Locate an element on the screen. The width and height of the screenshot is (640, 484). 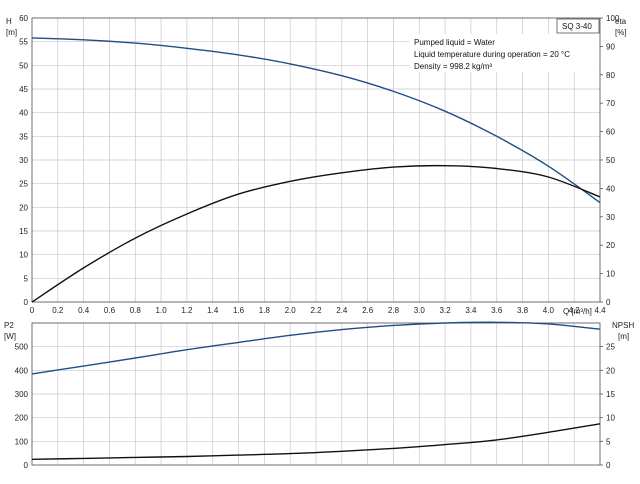
lower-right-tick-label: 0 is located at coordinates (608, 465).